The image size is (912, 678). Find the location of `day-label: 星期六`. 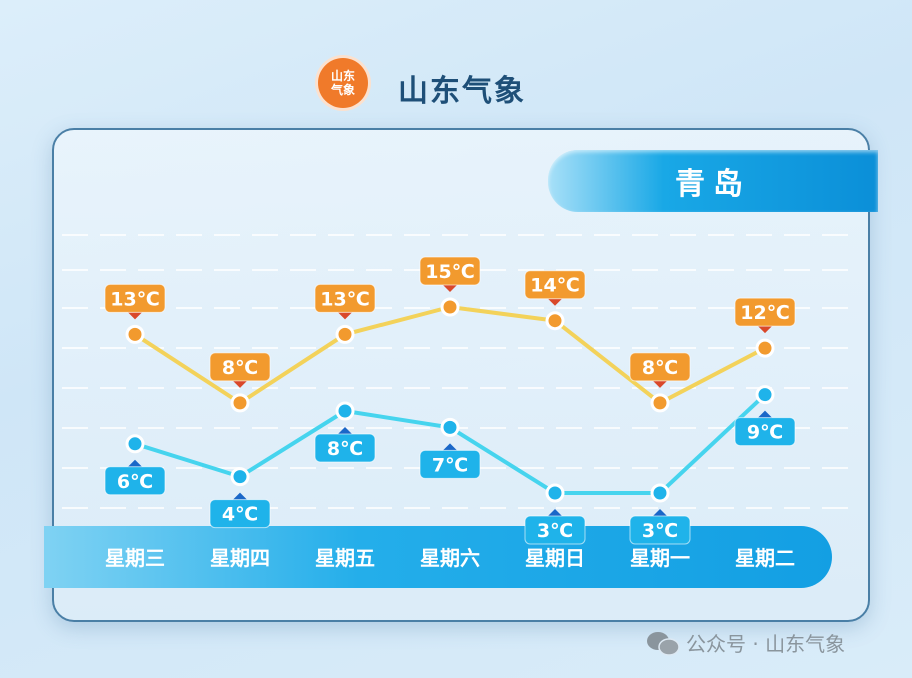

day-label: 星期六 is located at coordinates (450, 558).